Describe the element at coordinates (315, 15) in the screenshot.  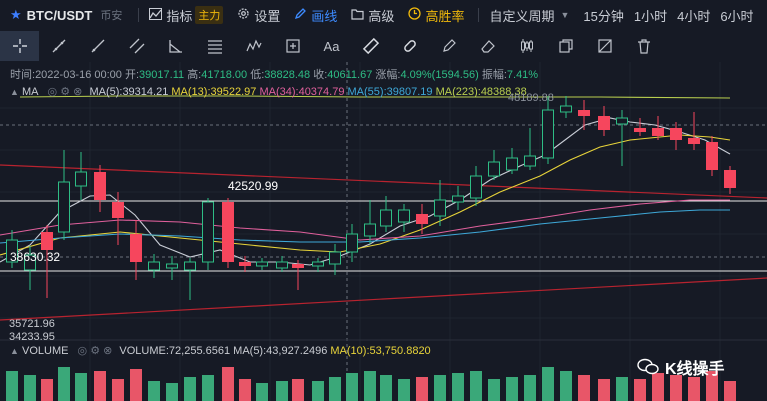
I see `draw-button: 画线` at that location.